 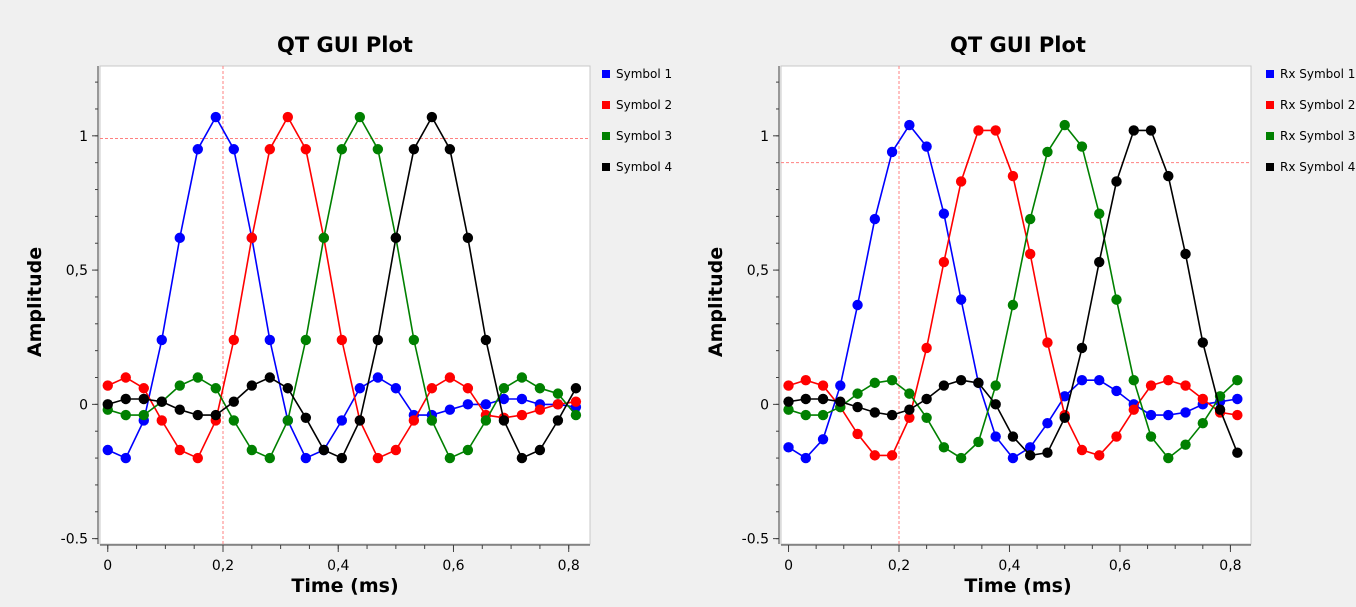 I want to click on y-tick-label: 1, so click(x=764, y=137).